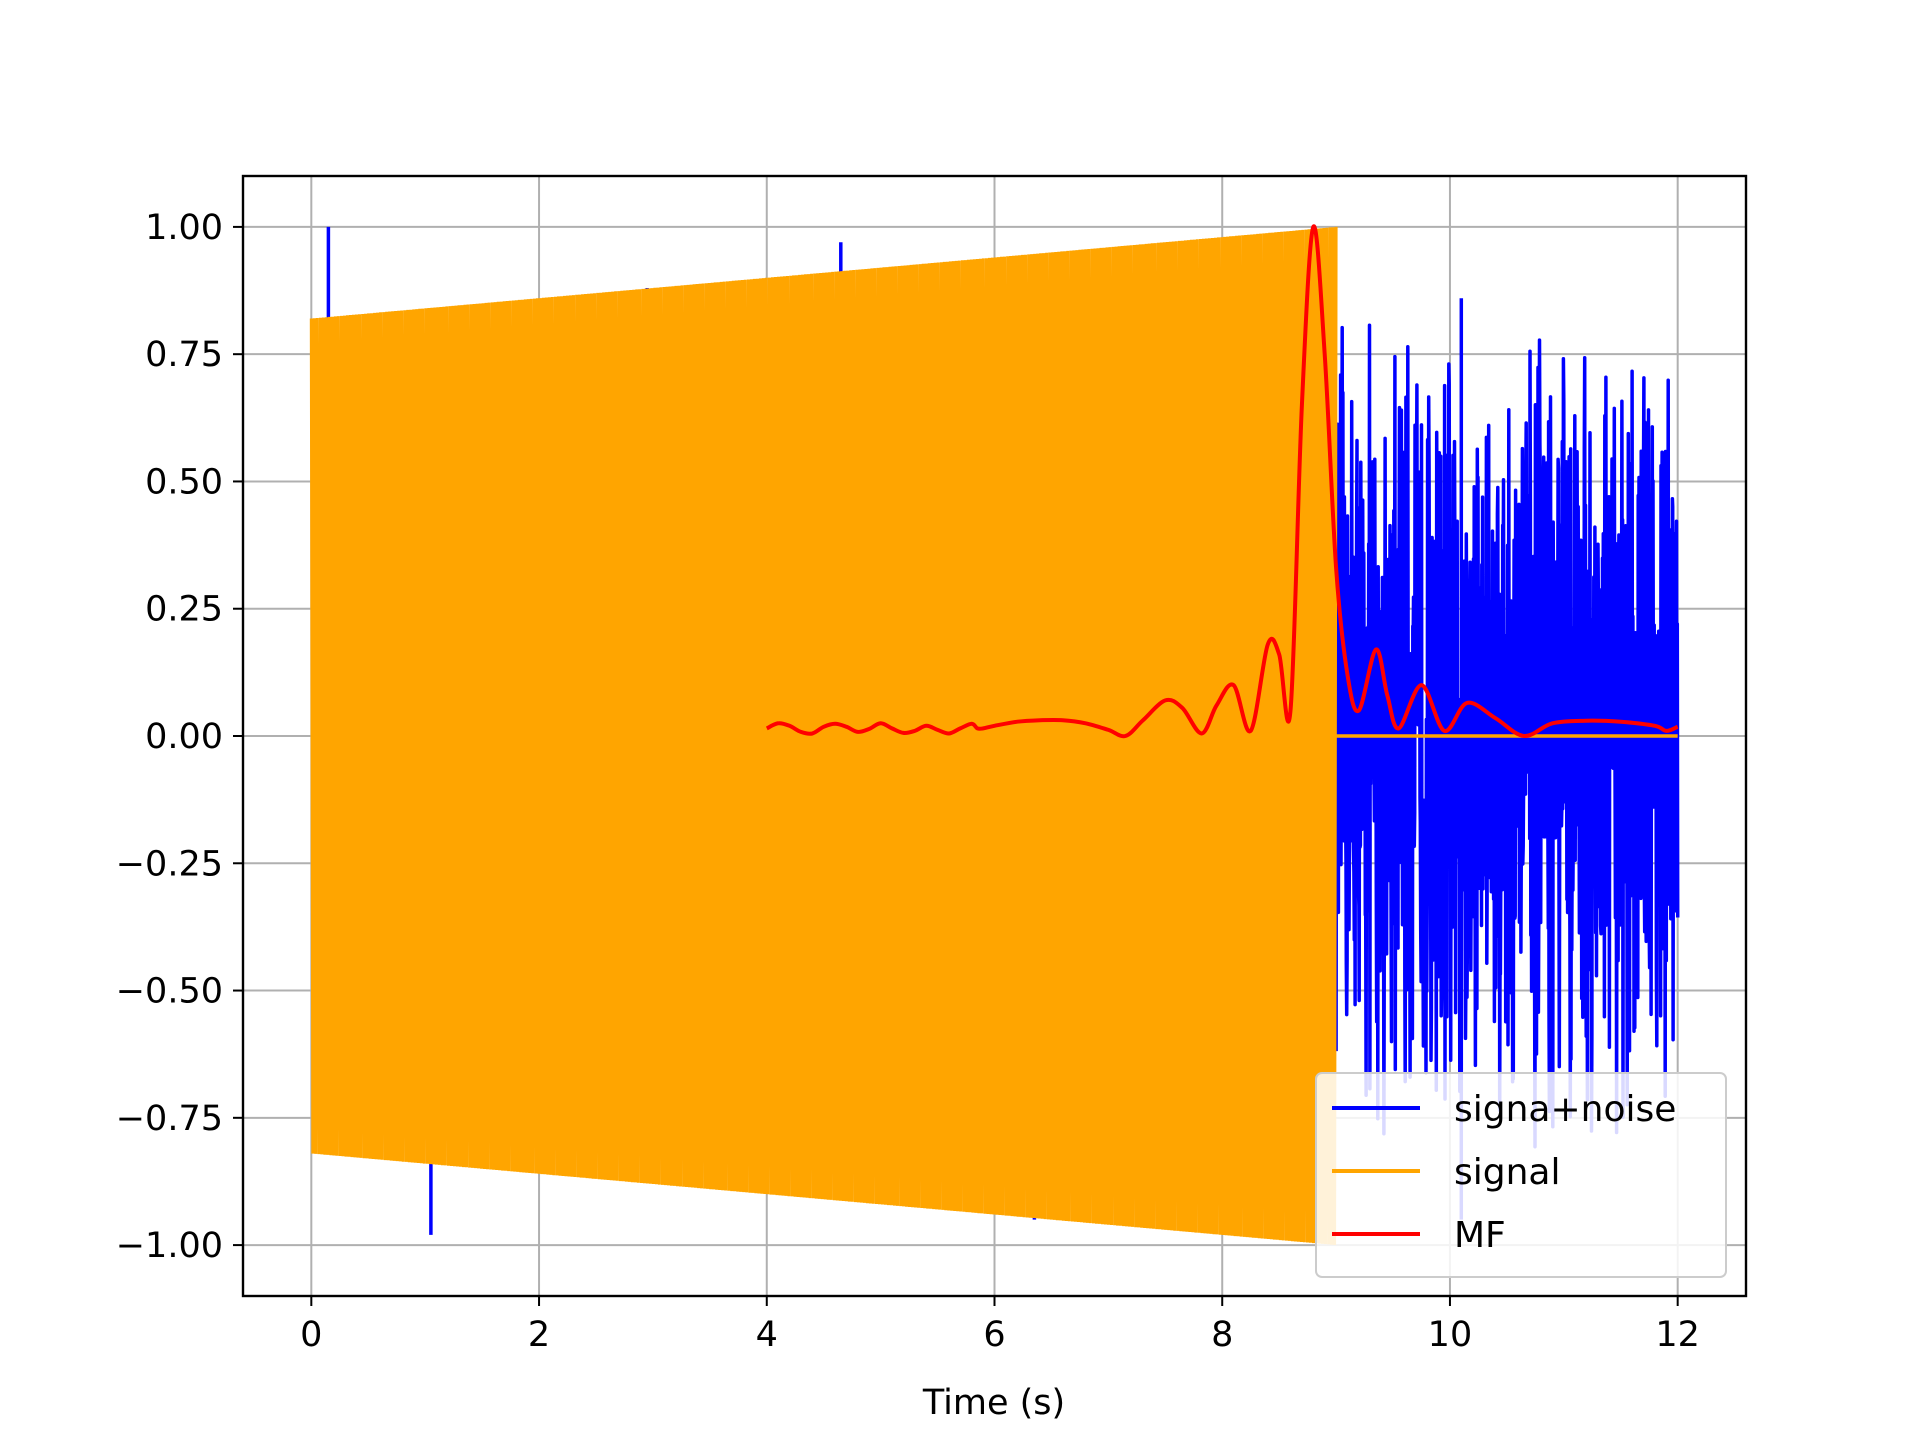  I want to click on x-axis-label: Time (s), so click(993, 1403).